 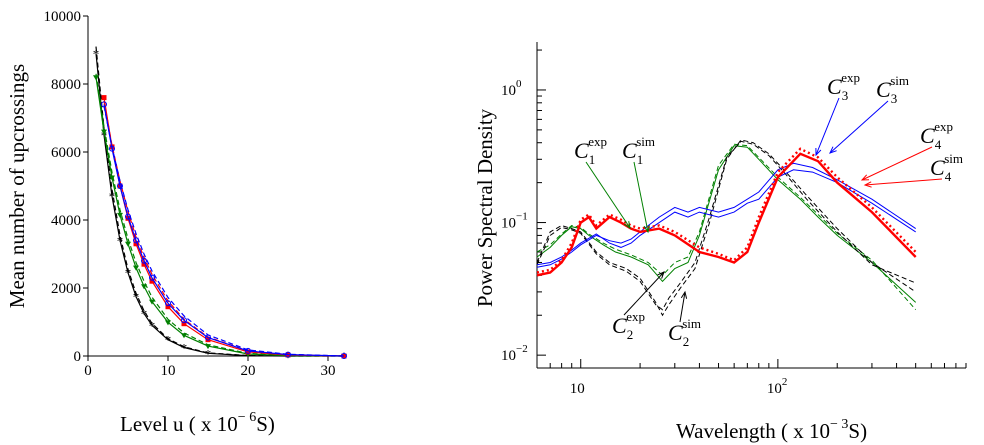 I want to click on right-y-axis-label: Power Spectral Density, so click(x=485, y=207).